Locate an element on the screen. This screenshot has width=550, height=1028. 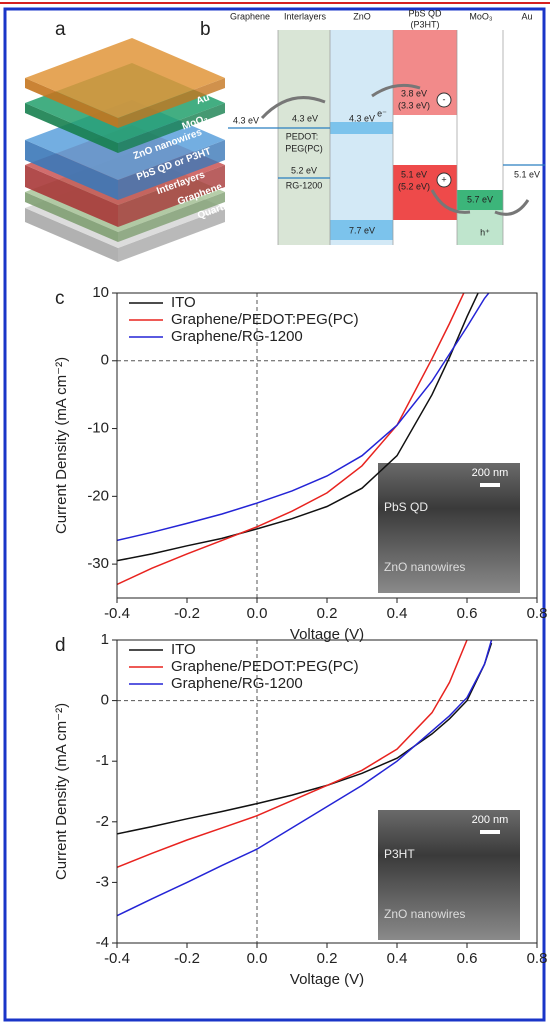
column-label: Au is located at coordinates (526, 16).